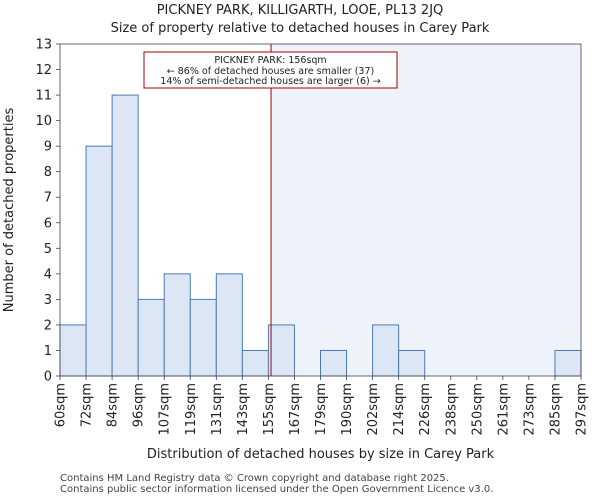  I want to click on y-tick-label: 3, so click(48, 300).